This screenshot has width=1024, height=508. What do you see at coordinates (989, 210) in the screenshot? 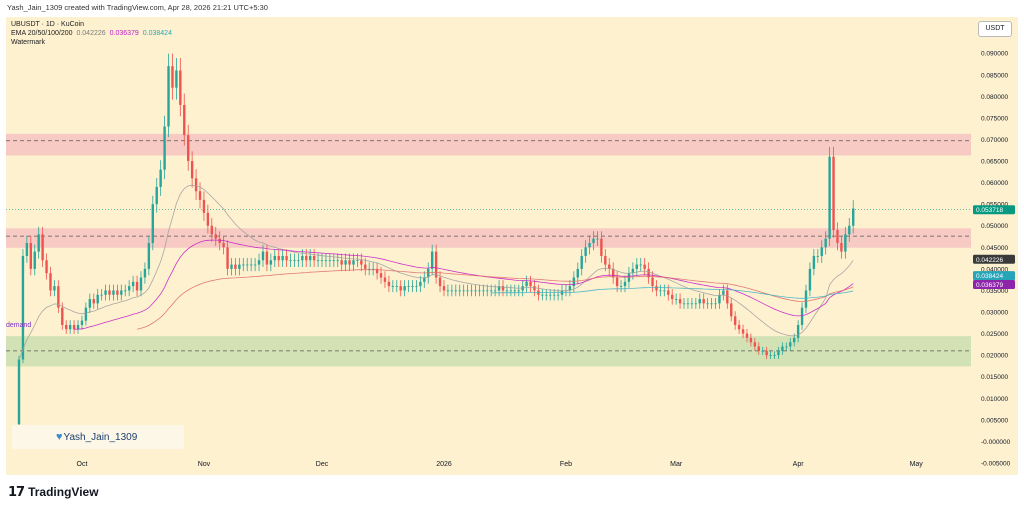
I see `price-label-text: 0.053718` at bounding box center [989, 210].